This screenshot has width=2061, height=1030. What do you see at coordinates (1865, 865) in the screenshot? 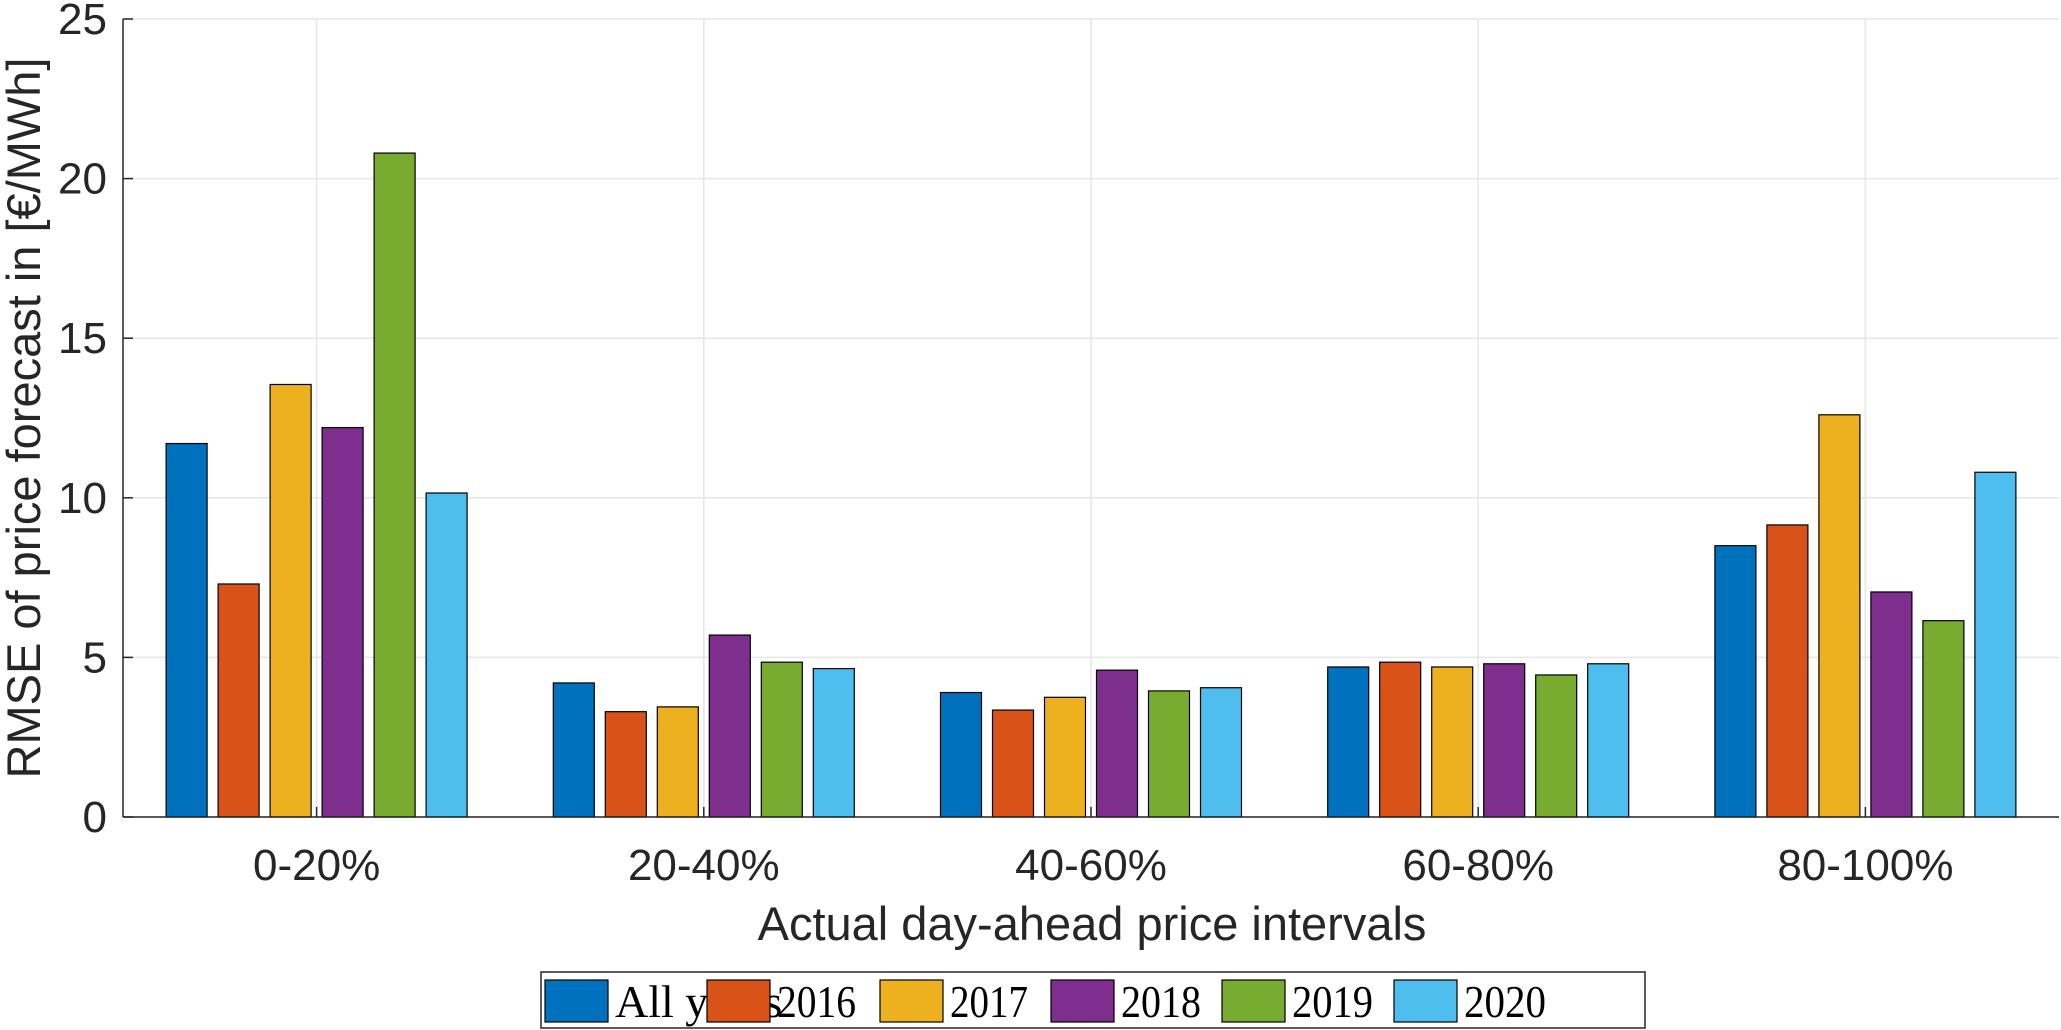
I see `x-tick-label: 80-100%` at bounding box center [1865, 865].